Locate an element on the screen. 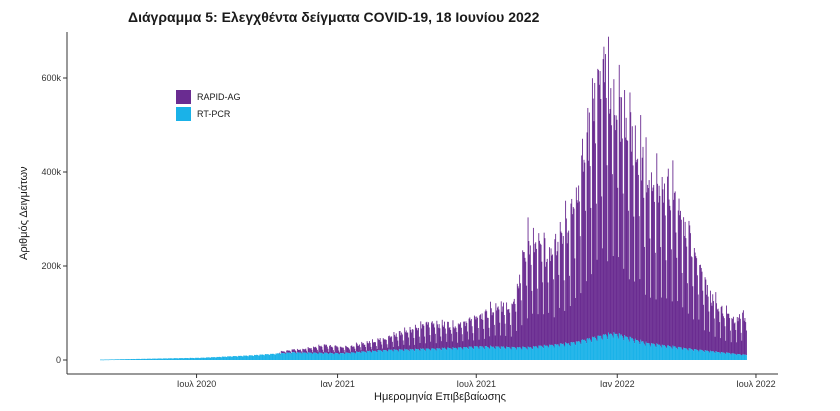  legend-swatch is located at coordinates (183, 97).